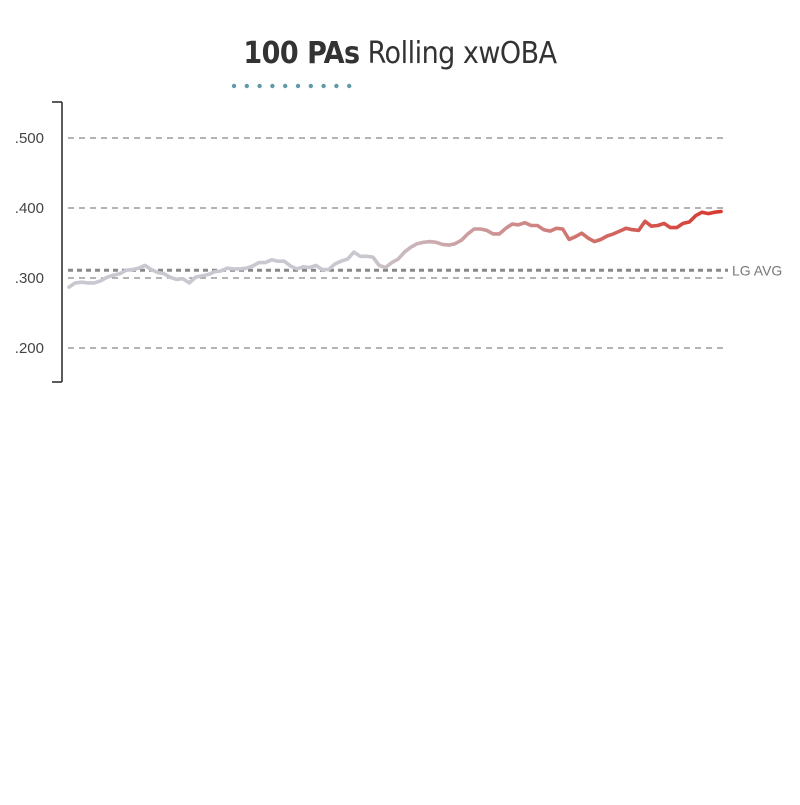 Image resolution: width=800 pixels, height=805 pixels. I want to click on y-tick-labels: .500 .400 .300 .200, so click(29, 243).